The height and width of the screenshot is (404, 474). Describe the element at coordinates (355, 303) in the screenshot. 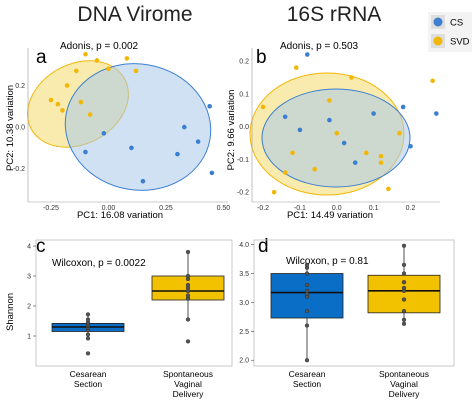

I see `panel-d-marks` at that location.